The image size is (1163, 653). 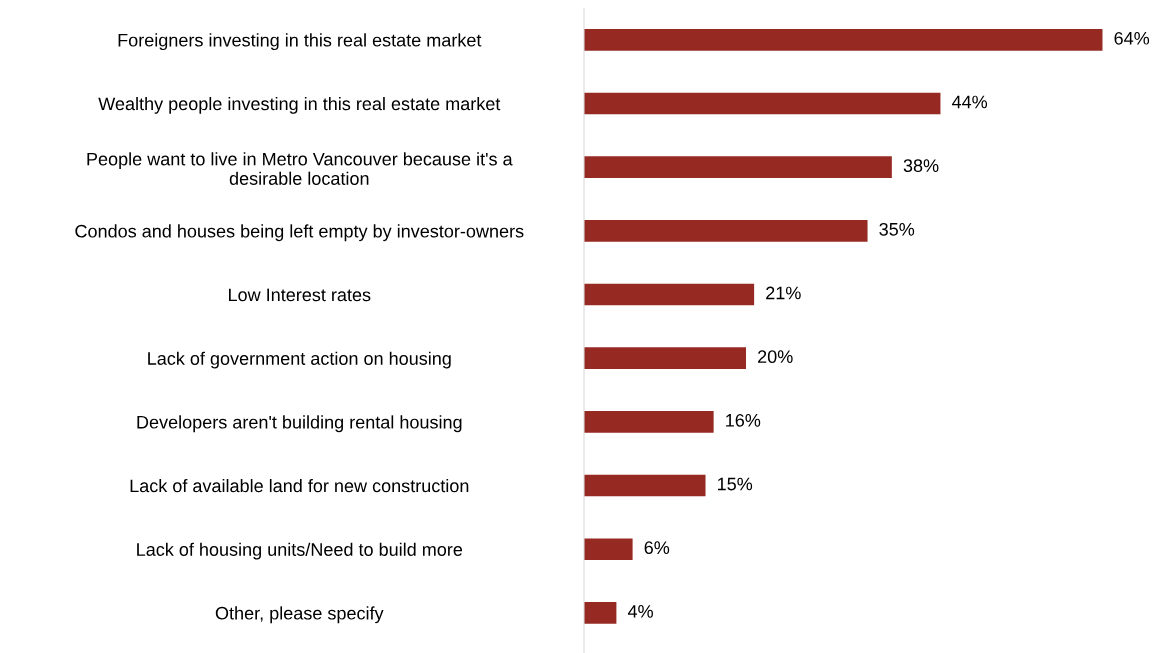 I want to click on data-label: 35%, so click(x=897, y=229).